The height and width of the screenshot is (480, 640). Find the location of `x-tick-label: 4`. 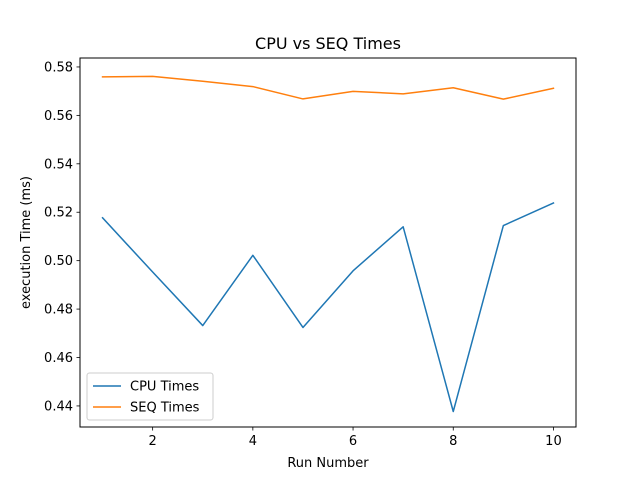

x-tick-label: 4 is located at coordinates (253, 441).